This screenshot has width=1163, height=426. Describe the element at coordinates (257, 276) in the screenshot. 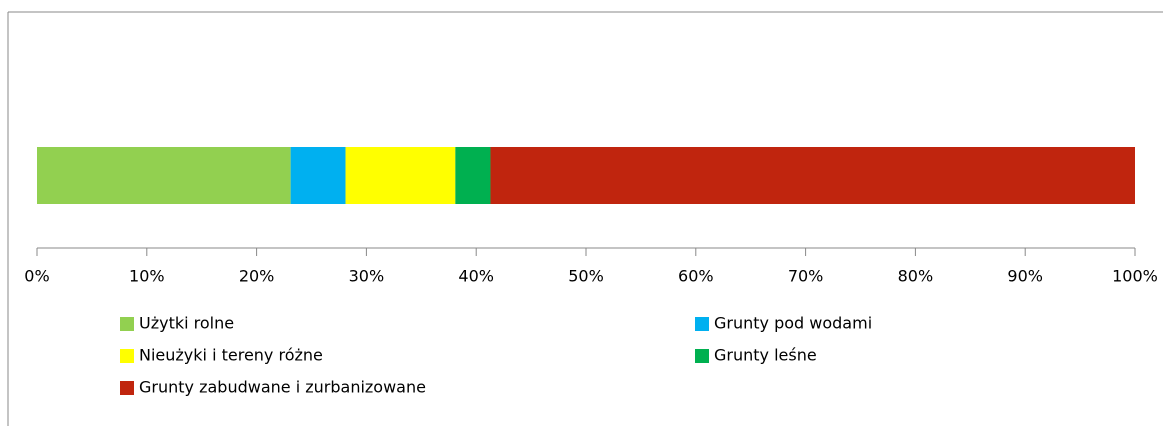

I see `x-tick-label: 20%` at that location.